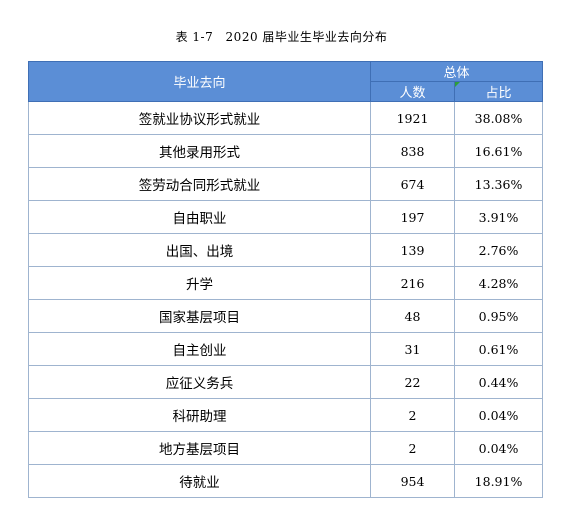  I want to click on table-caption: 表 1-7 2020 届毕业生毕业去向分布, so click(281, 36).